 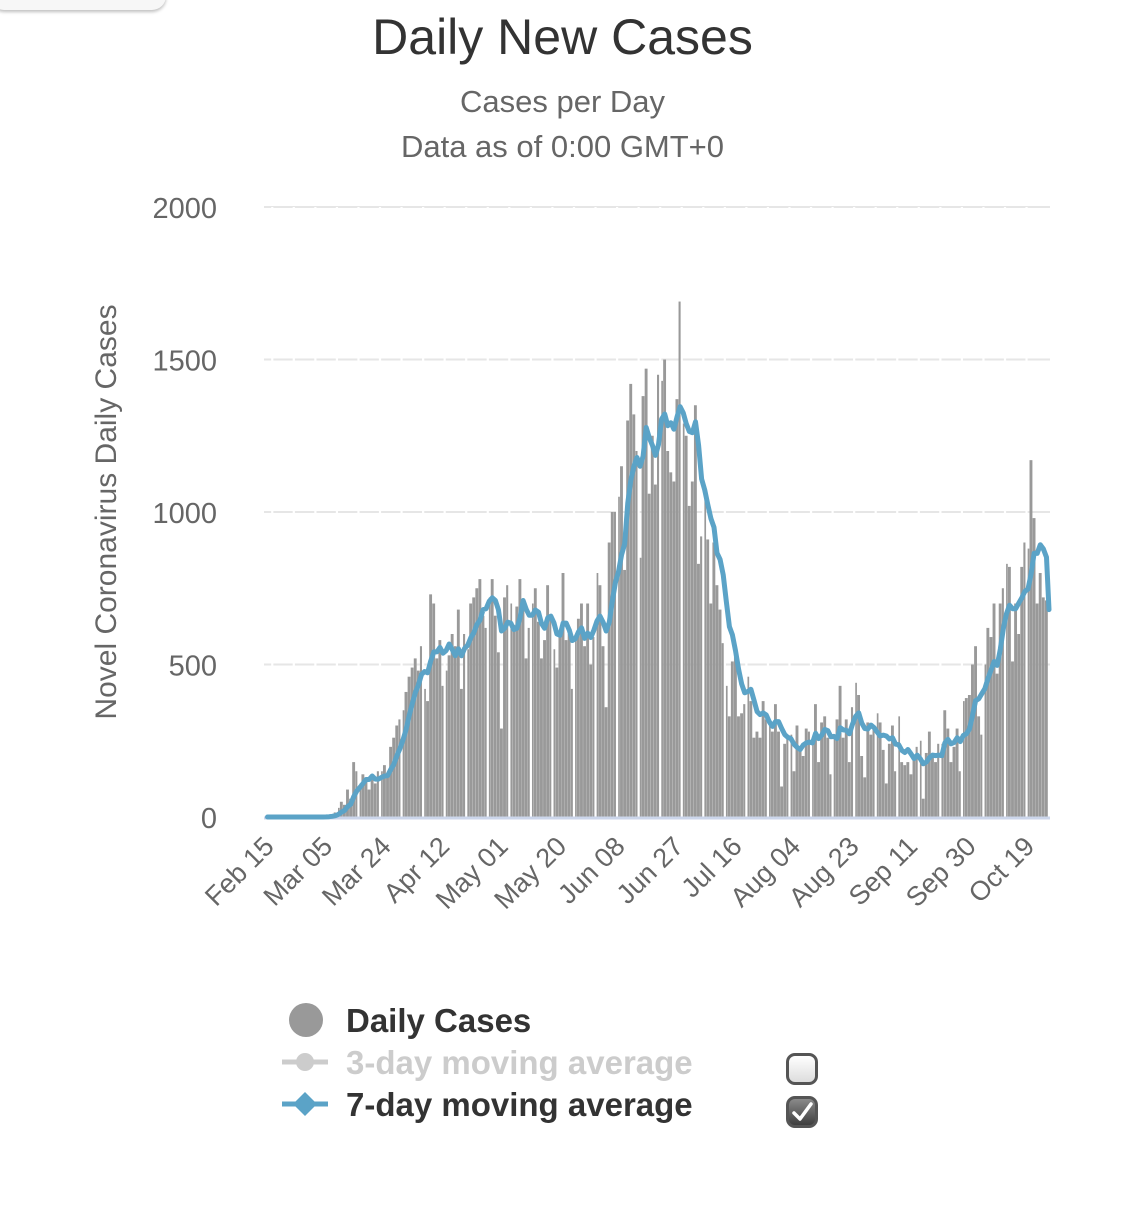 What do you see at coordinates (184, 514) in the screenshot?
I see `y-axis-ticks: 0 500 1000 1500 2000` at bounding box center [184, 514].